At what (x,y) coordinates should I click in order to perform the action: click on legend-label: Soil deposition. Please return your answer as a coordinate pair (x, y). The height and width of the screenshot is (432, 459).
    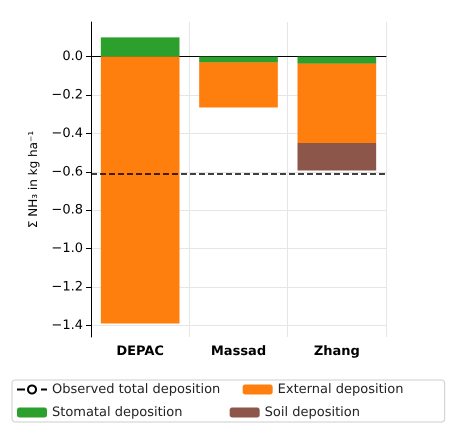
    Looking at the image, I should click on (339, 412).